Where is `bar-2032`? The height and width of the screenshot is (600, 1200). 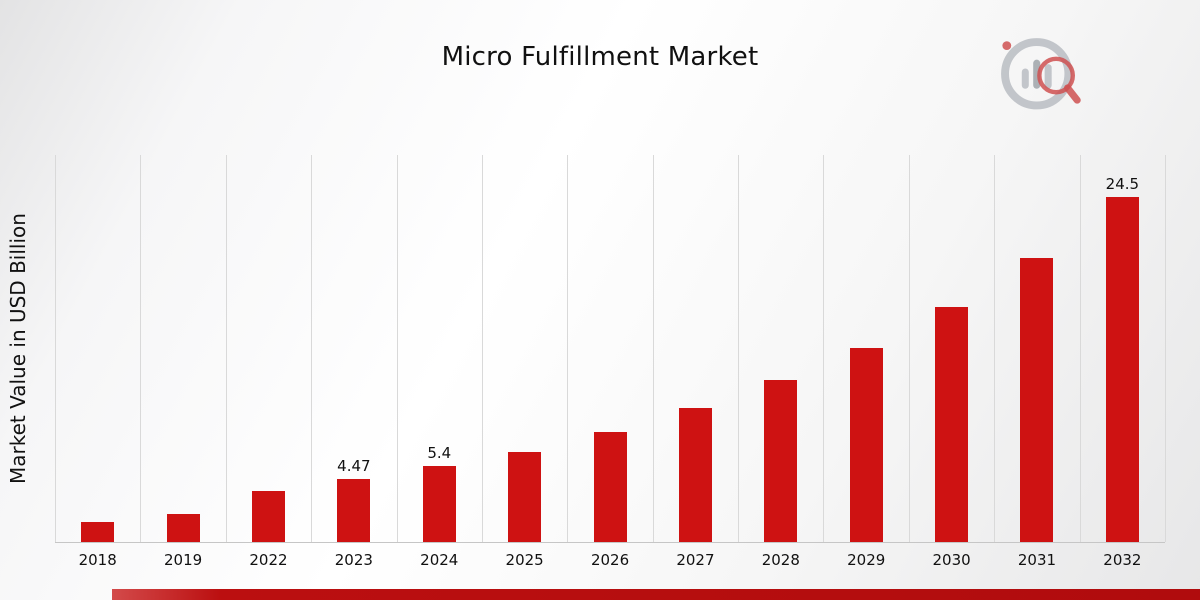 bar-2032 is located at coordinates (1122, 369).